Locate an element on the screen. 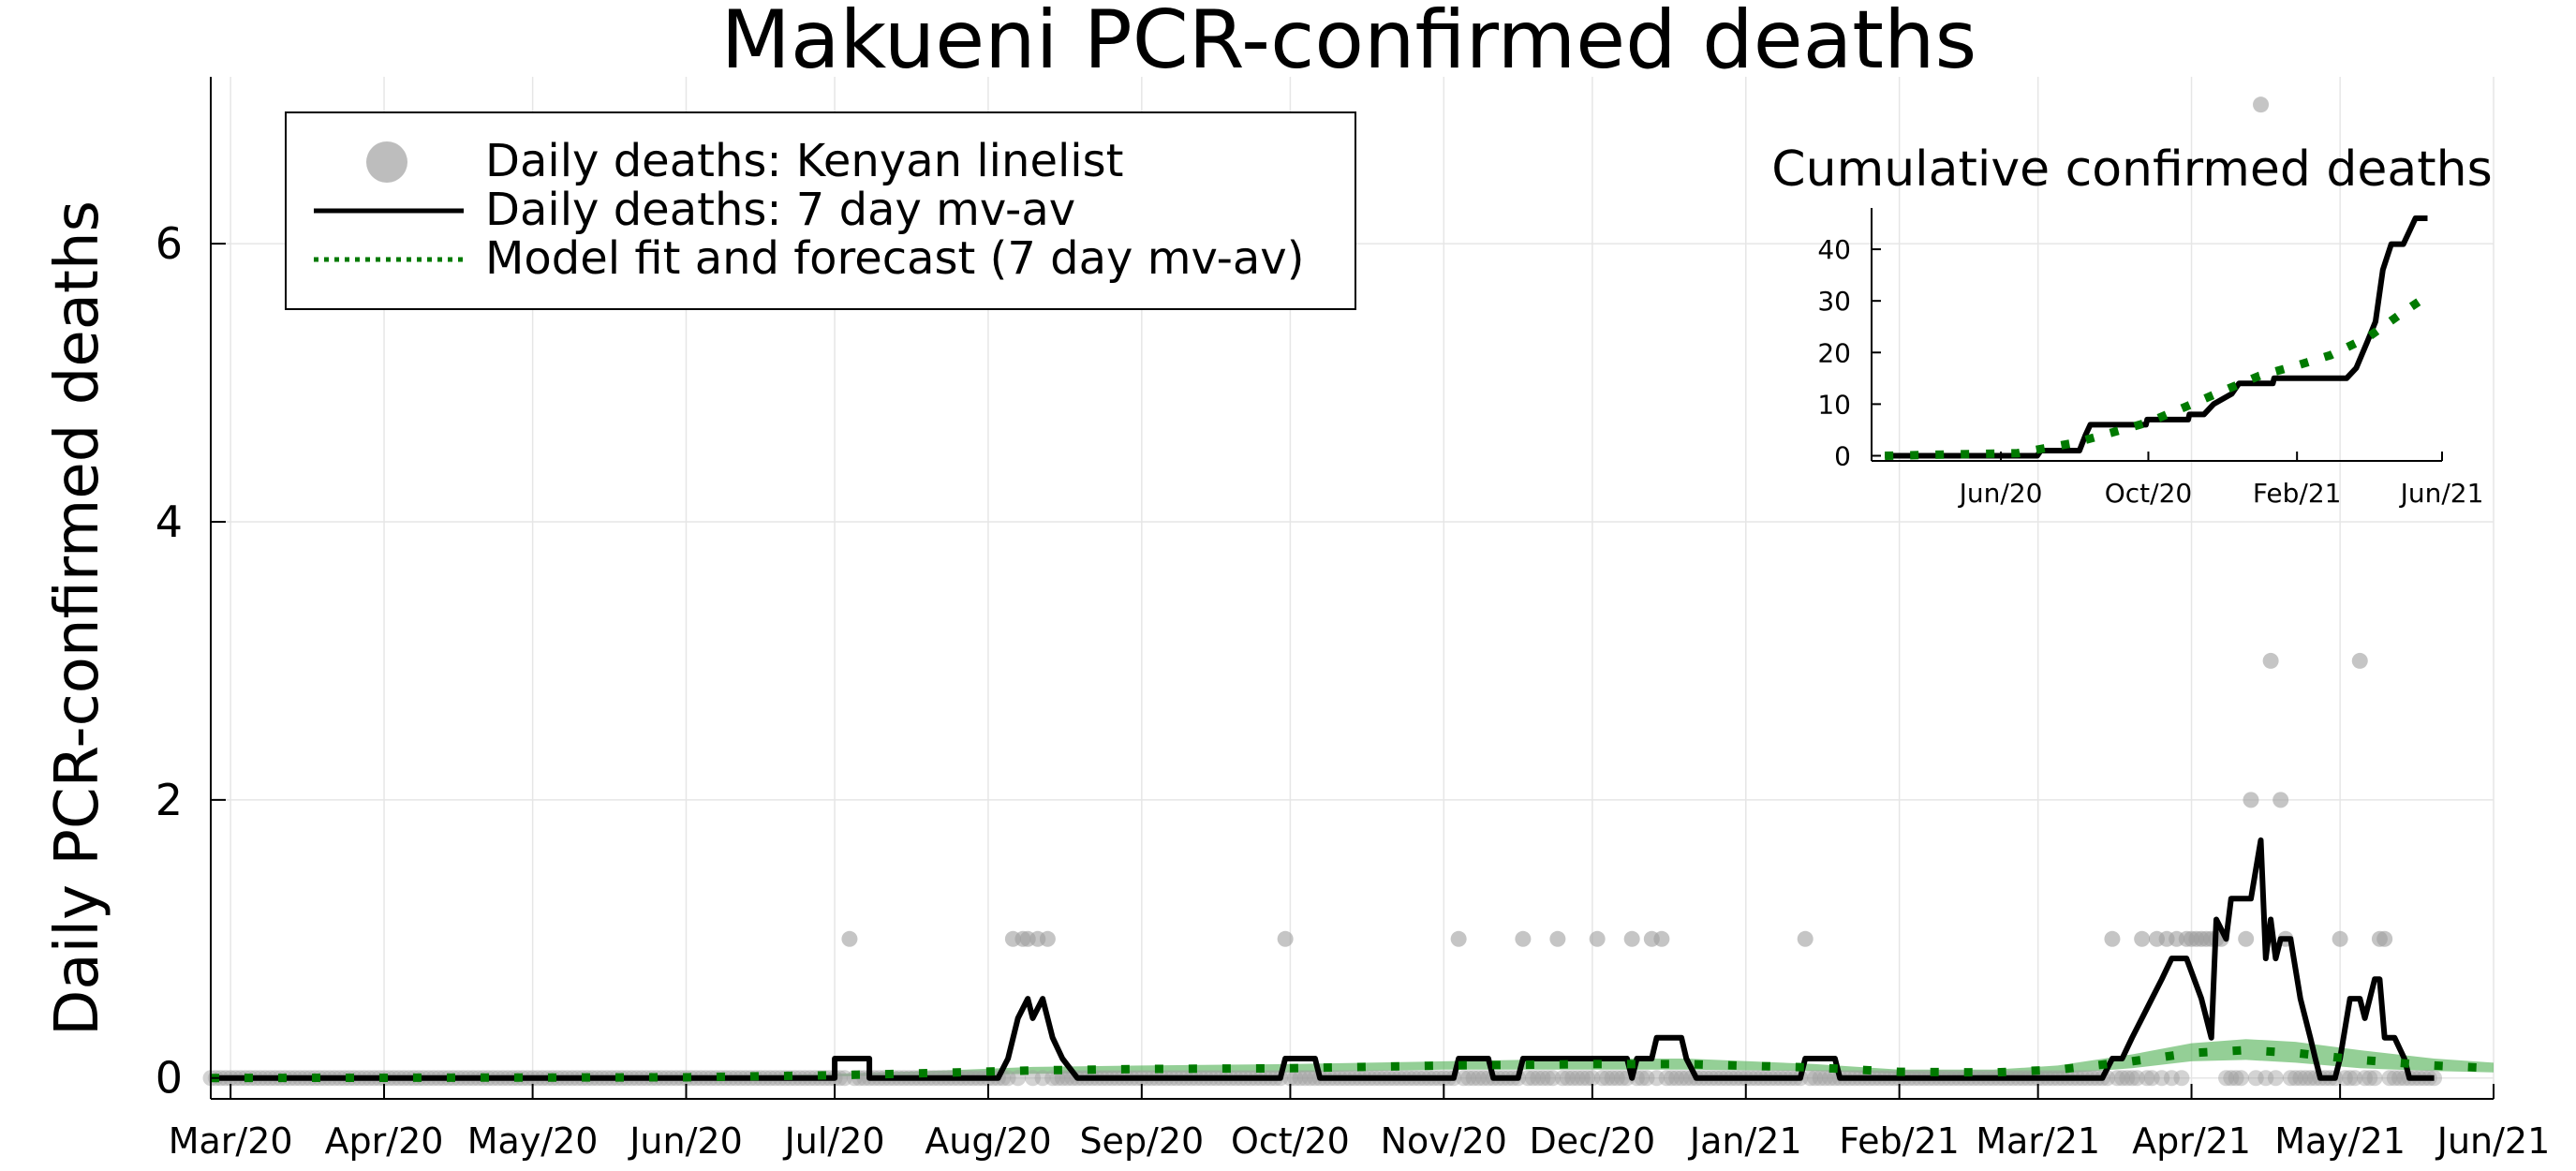 The width and height of the screenshot is (2576, 1171). x-tick-label: Jun/20 is located at coordinates (686, 1141).